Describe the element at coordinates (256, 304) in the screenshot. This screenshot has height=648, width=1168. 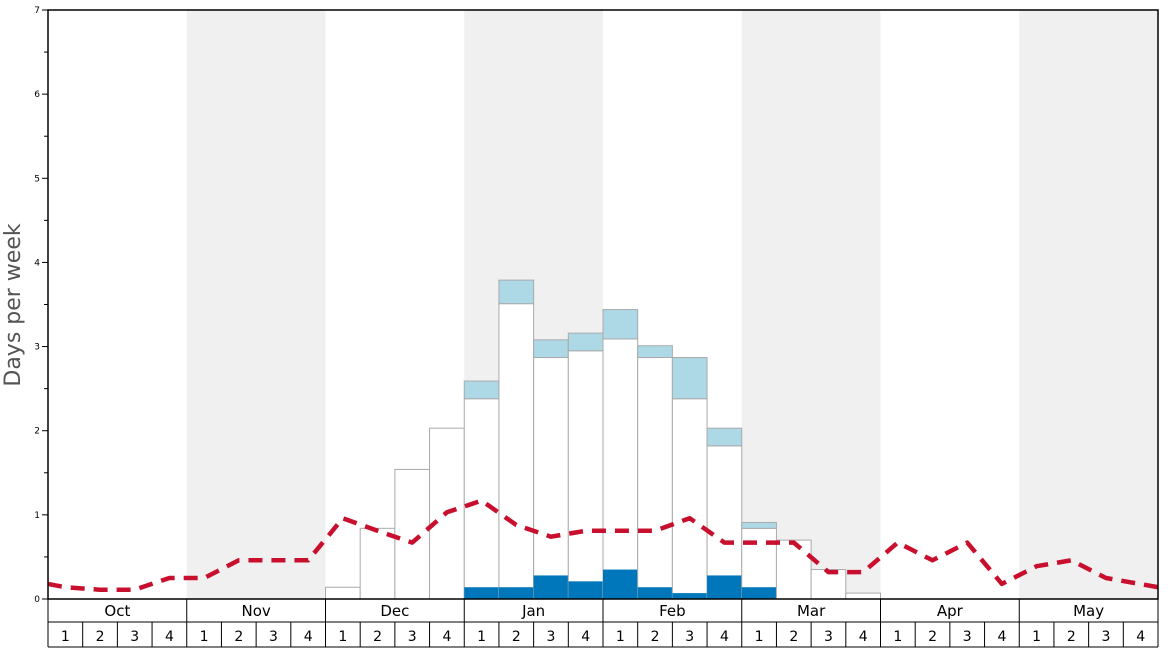
I see `month-shade-nov` at that location.